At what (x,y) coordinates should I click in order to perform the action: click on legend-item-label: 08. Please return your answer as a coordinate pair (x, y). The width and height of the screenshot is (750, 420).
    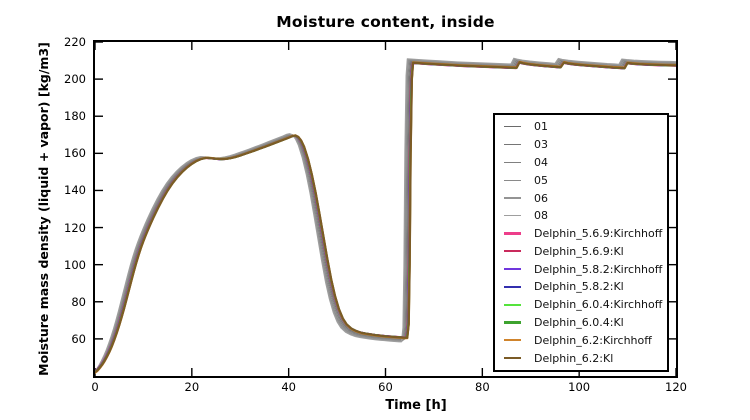
    Looking at the image, I should click on (541, 216).